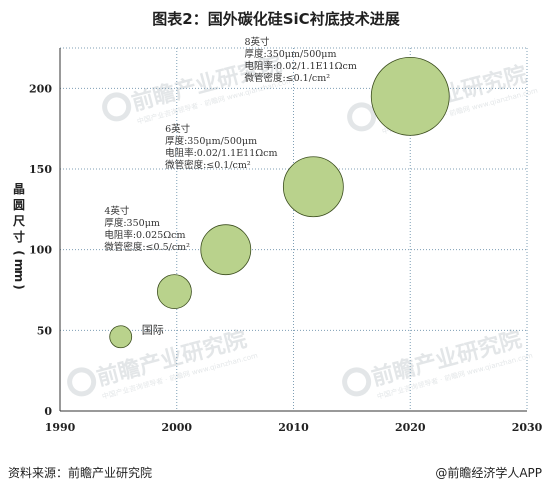 The image size is (552, 492). What do you see at coordinates (257, 42) in the screenshot?
I see `annotation-line: 8英寸` at bounding box center [257, 42].